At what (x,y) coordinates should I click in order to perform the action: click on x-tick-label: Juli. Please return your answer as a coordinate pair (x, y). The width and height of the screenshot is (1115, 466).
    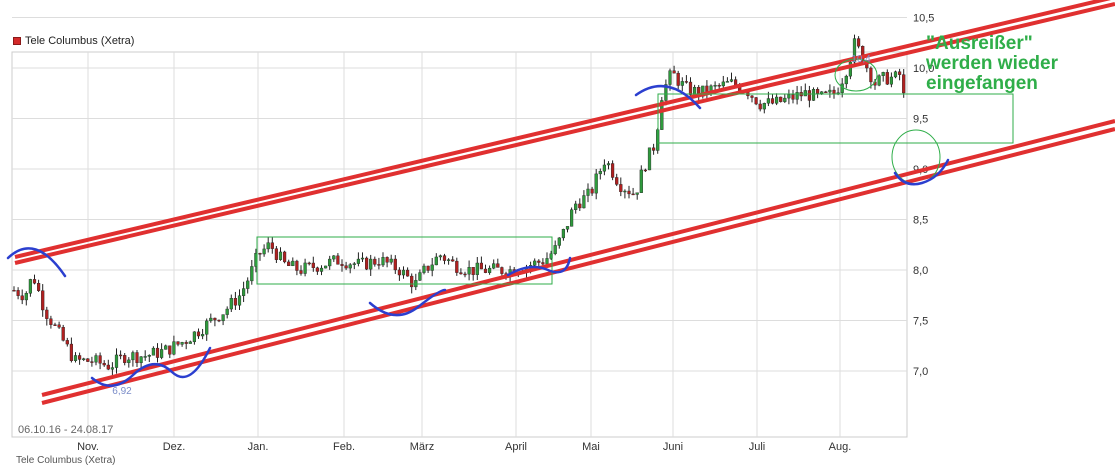
    Looking at the image, I should click on (757, 447).